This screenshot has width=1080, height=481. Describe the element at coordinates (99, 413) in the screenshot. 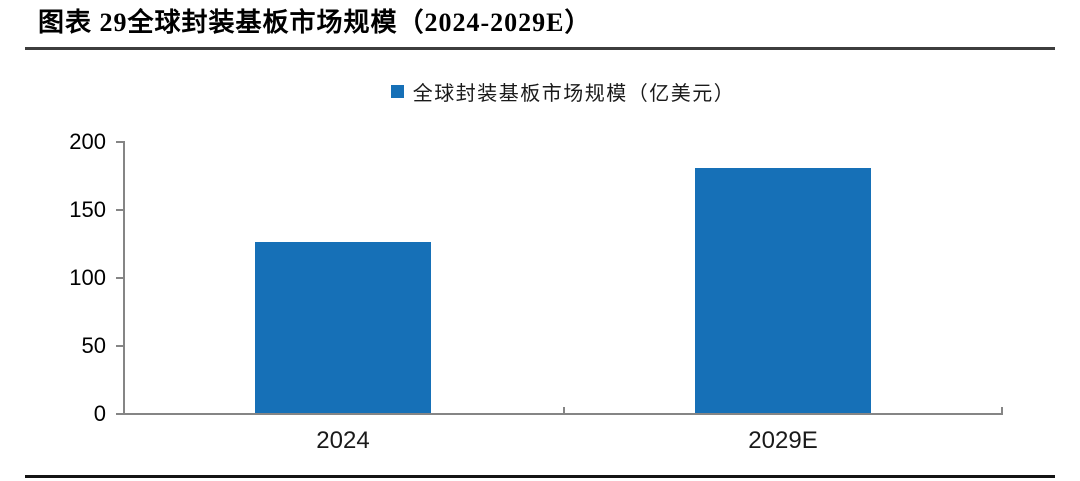

I see `y-axis-tick-label: 0` at that location.